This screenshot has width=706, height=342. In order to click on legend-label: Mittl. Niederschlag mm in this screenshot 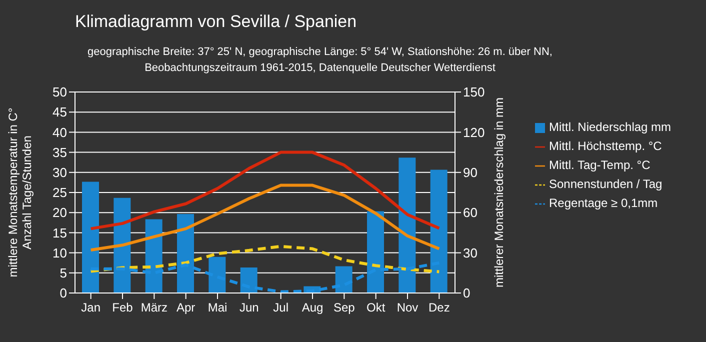, I will do `click(610, 127)`.